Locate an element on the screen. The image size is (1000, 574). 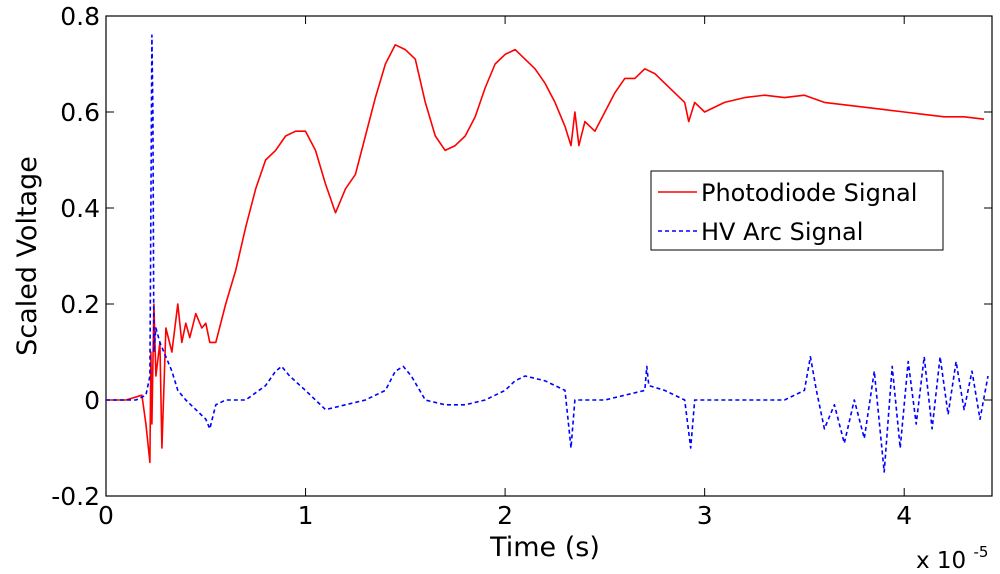
y-tick-label: 0 is located at coordinates (92, 400).